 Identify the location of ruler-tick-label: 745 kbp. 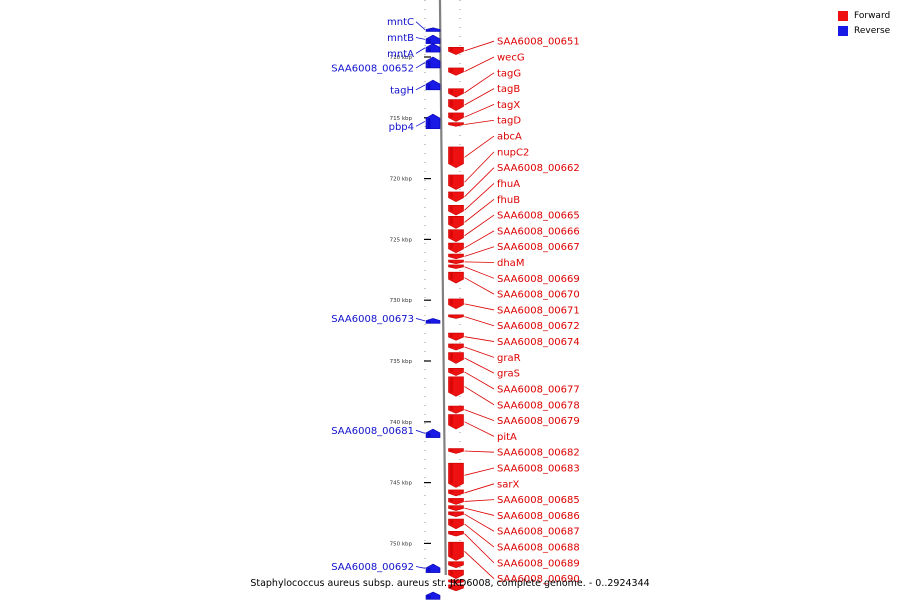
(401, 484).